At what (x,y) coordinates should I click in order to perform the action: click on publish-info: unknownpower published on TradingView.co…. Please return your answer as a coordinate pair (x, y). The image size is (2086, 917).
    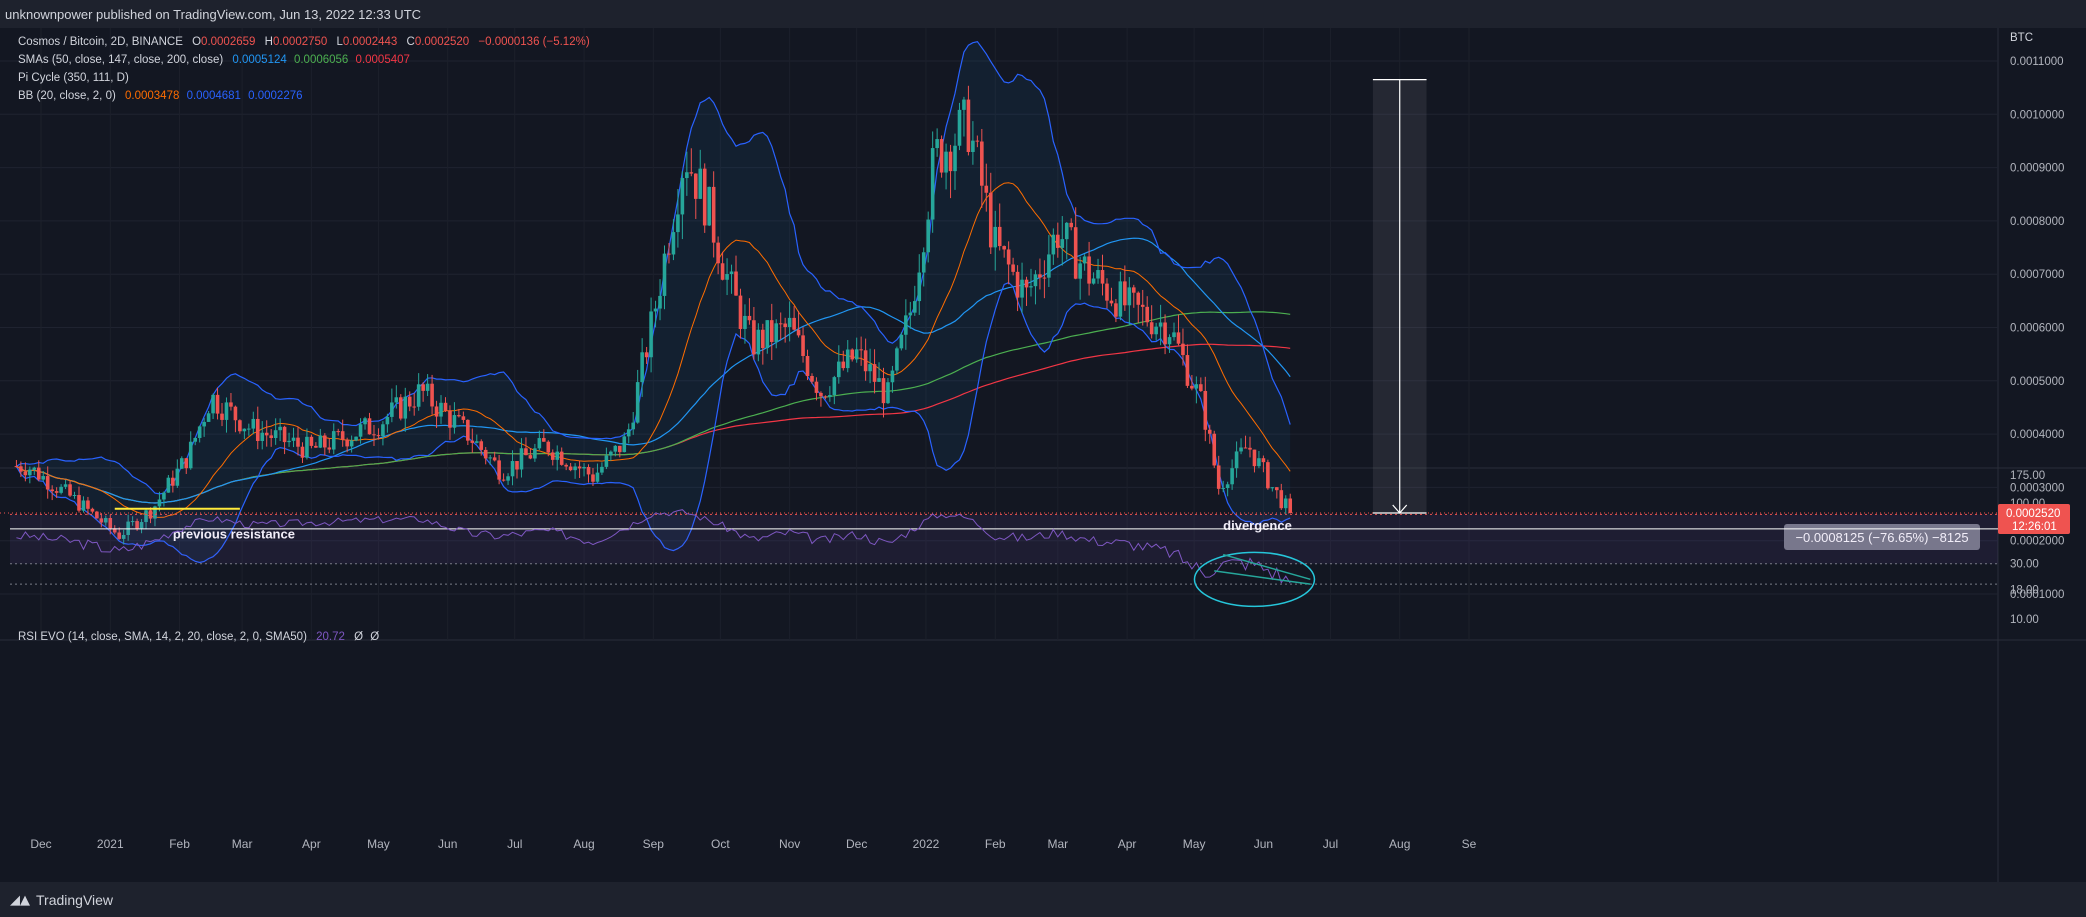
    Looking at the image, I should click on (213, 14).